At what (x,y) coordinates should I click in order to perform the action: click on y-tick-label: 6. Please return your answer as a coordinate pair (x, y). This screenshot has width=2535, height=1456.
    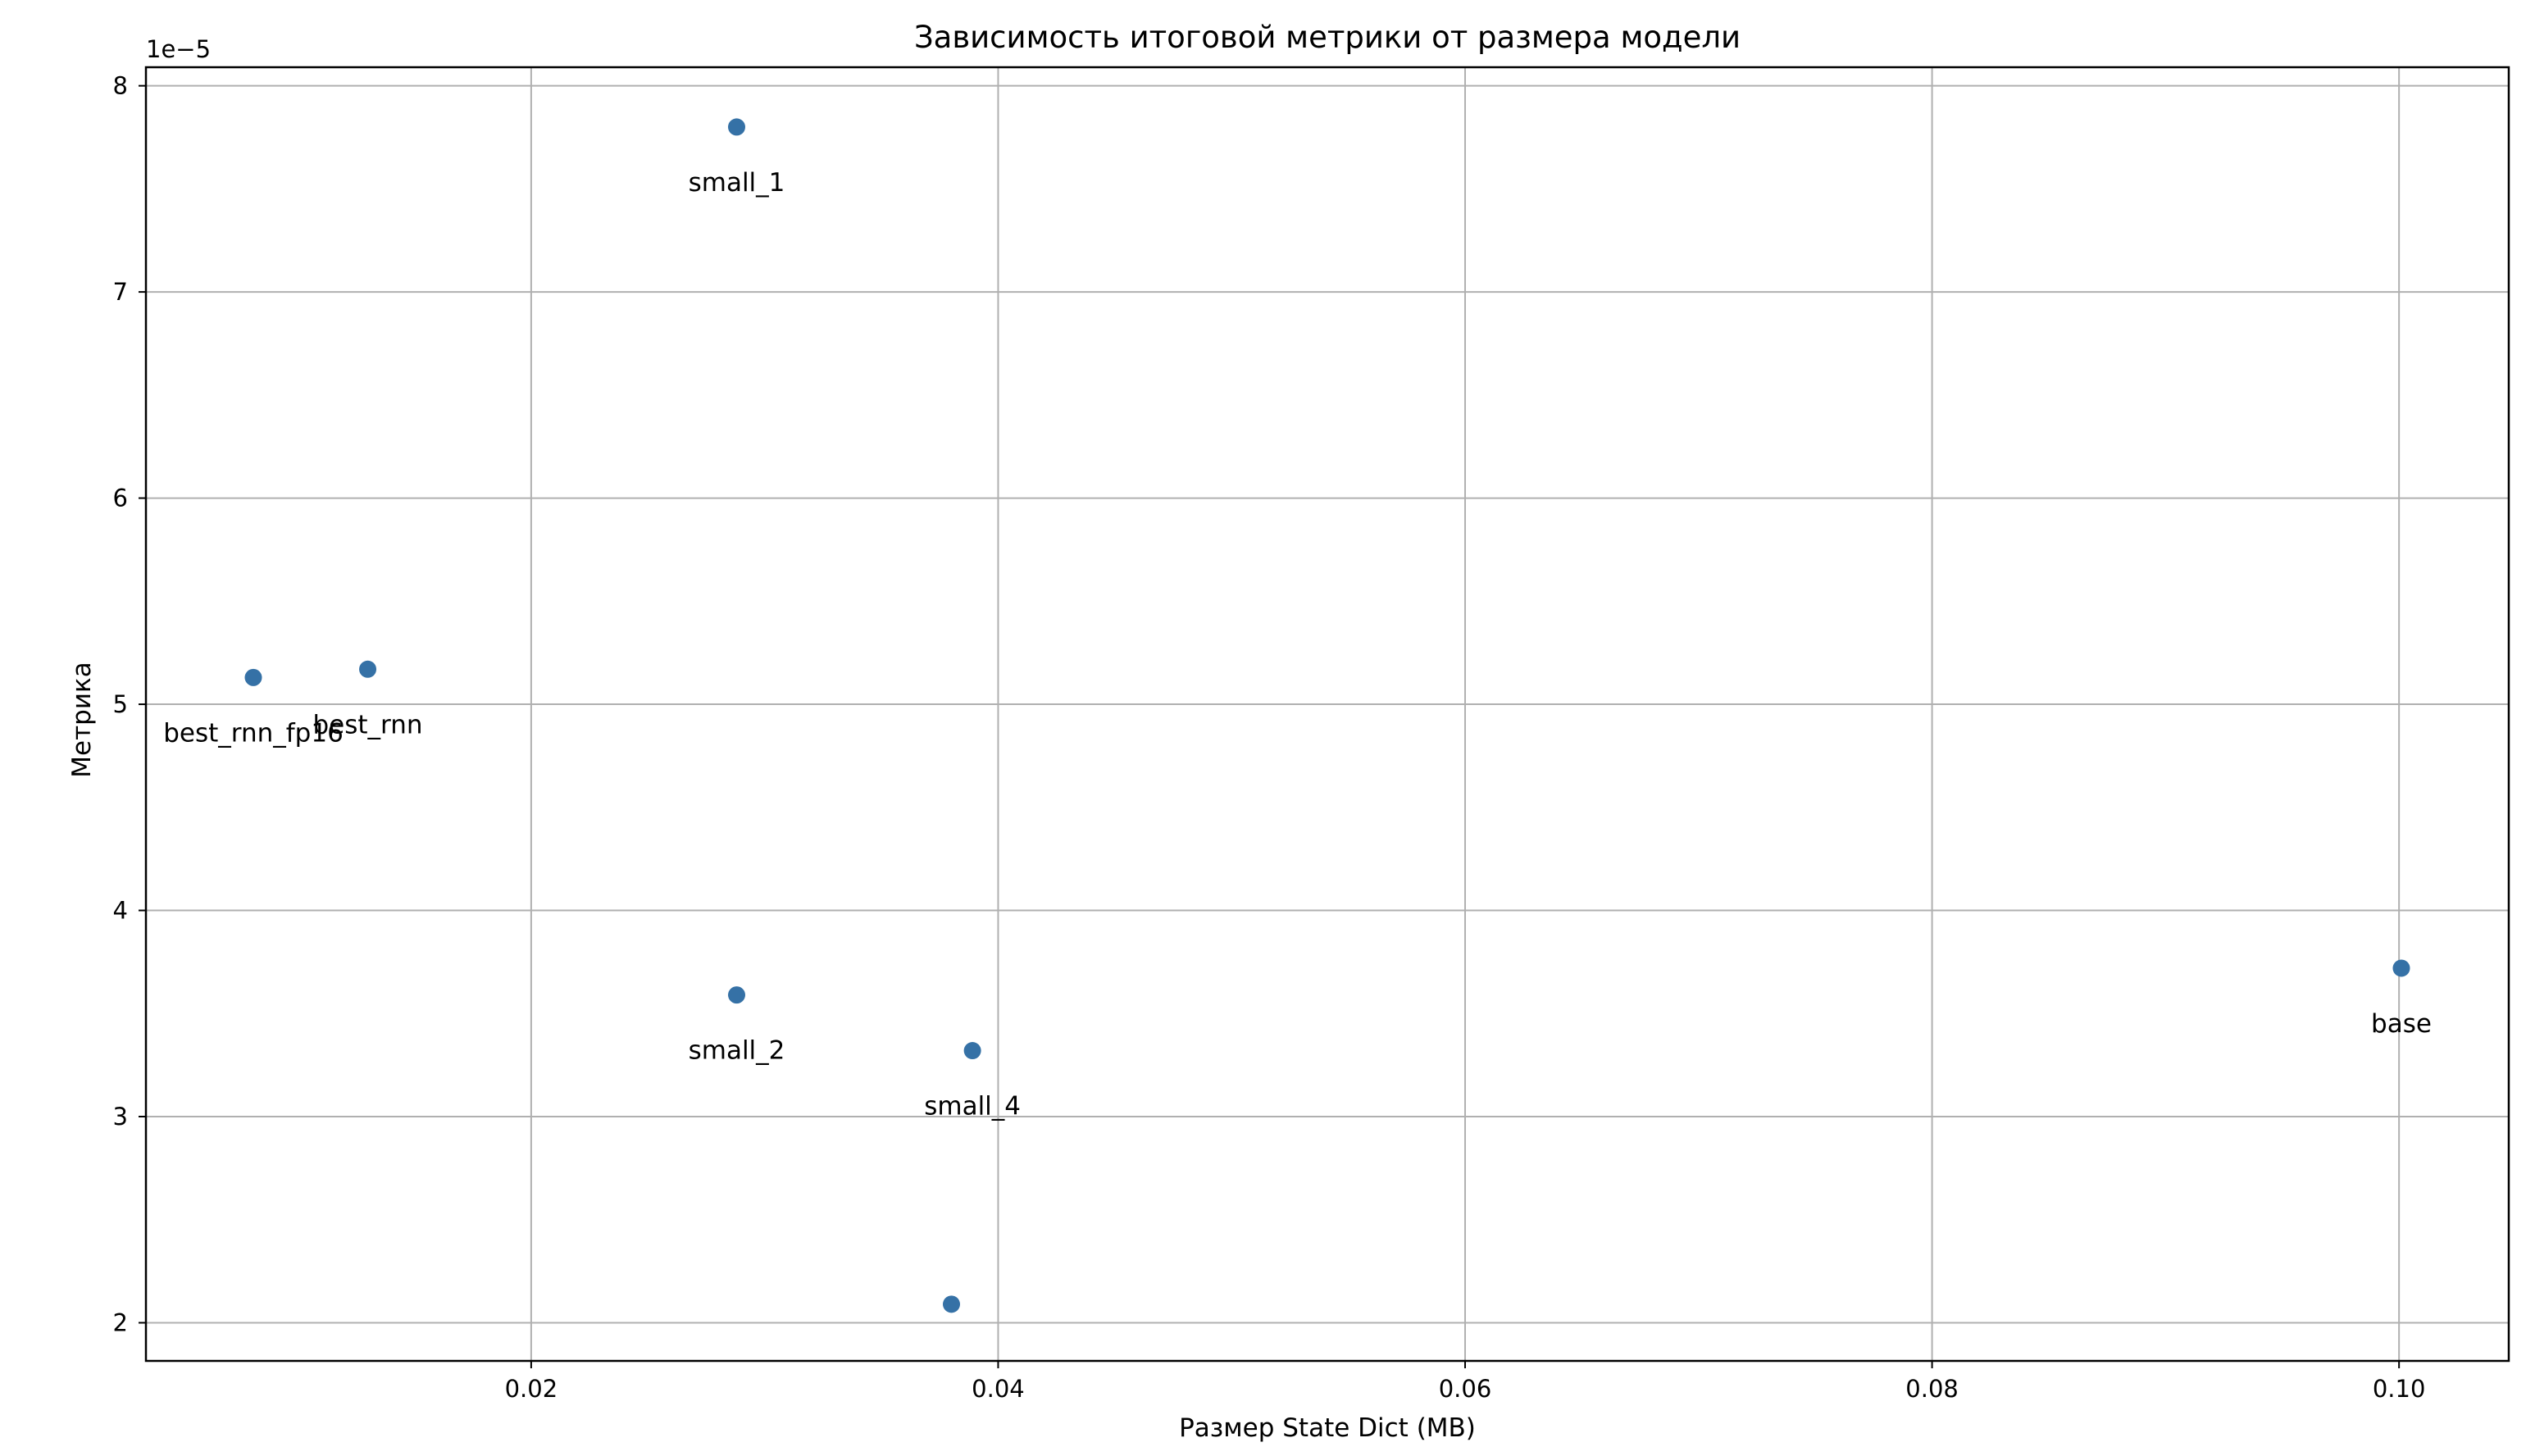
    Looking at the image, I should click on (121, 498).